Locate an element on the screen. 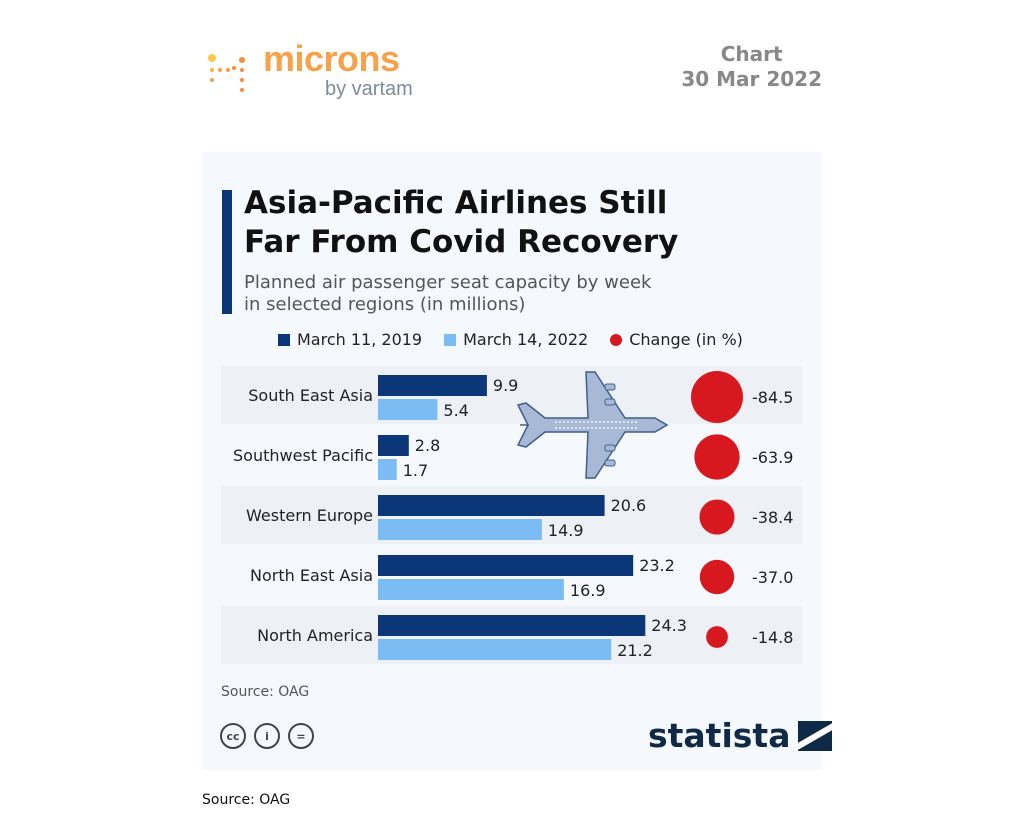 This screenshot has width=1024, height=820. legend-item-change: Change (in %) is located at coordinates (676, 339).